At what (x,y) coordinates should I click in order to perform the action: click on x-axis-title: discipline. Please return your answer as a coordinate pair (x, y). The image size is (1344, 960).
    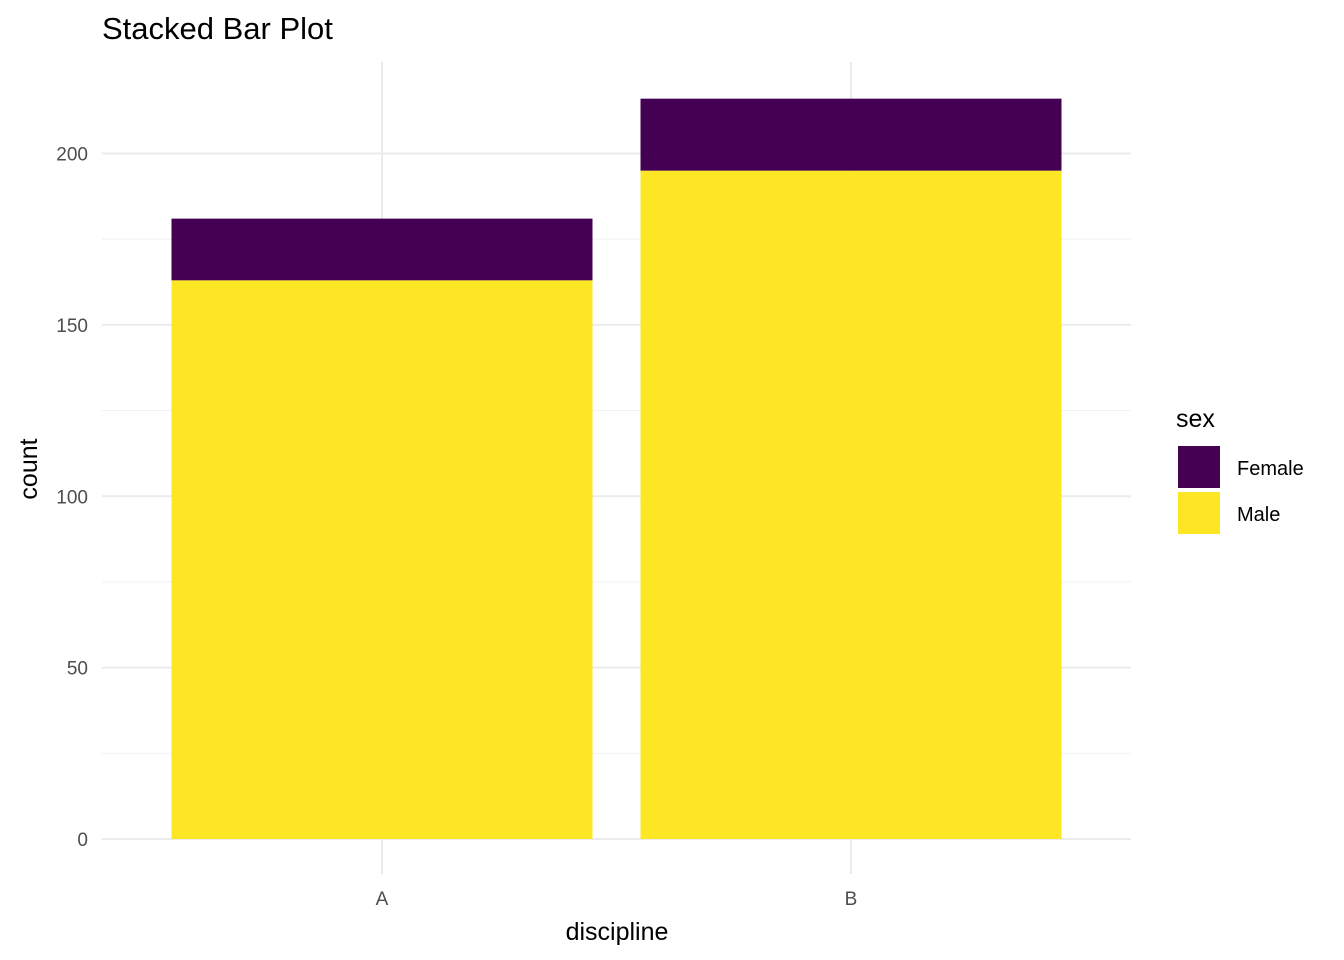
    Looking at the image, I should click on (617, 932).